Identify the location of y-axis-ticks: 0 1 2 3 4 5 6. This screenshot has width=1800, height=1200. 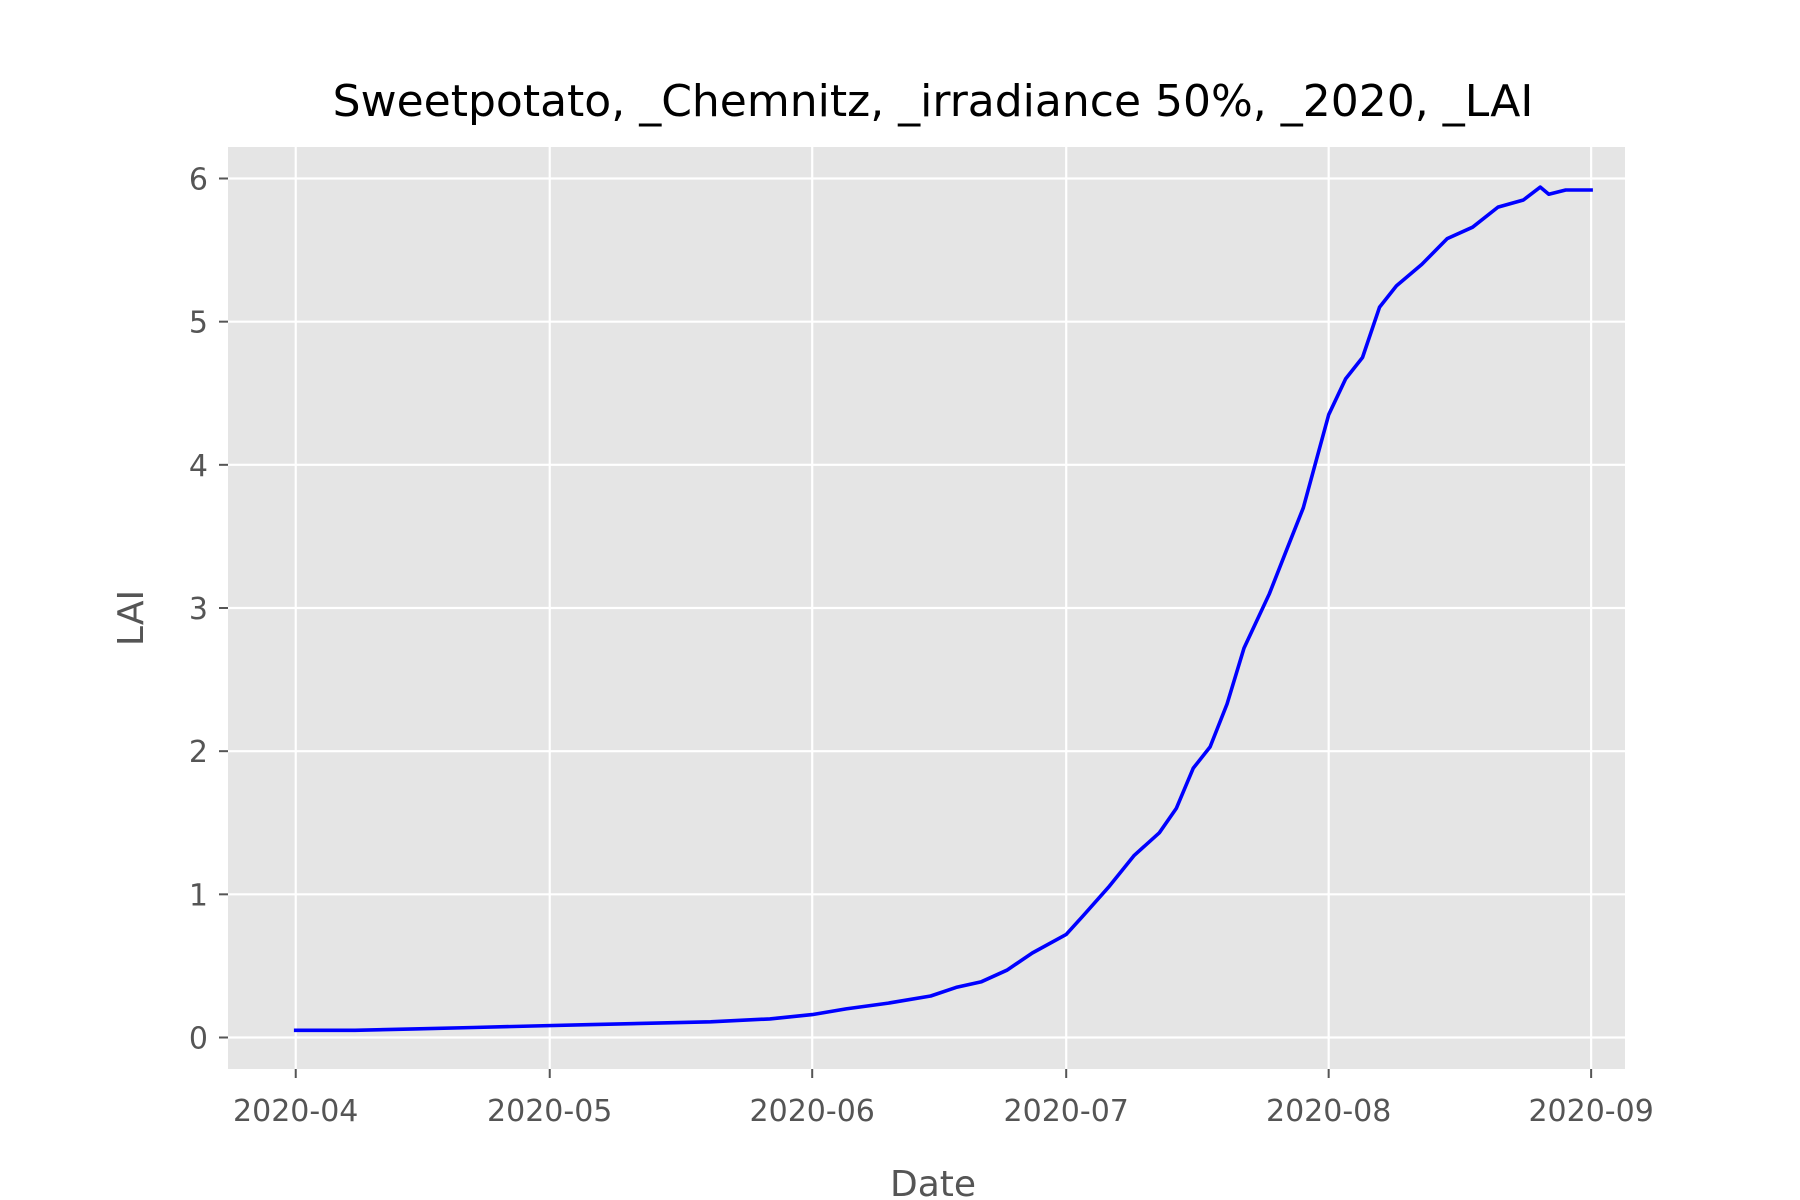
(208, 609).